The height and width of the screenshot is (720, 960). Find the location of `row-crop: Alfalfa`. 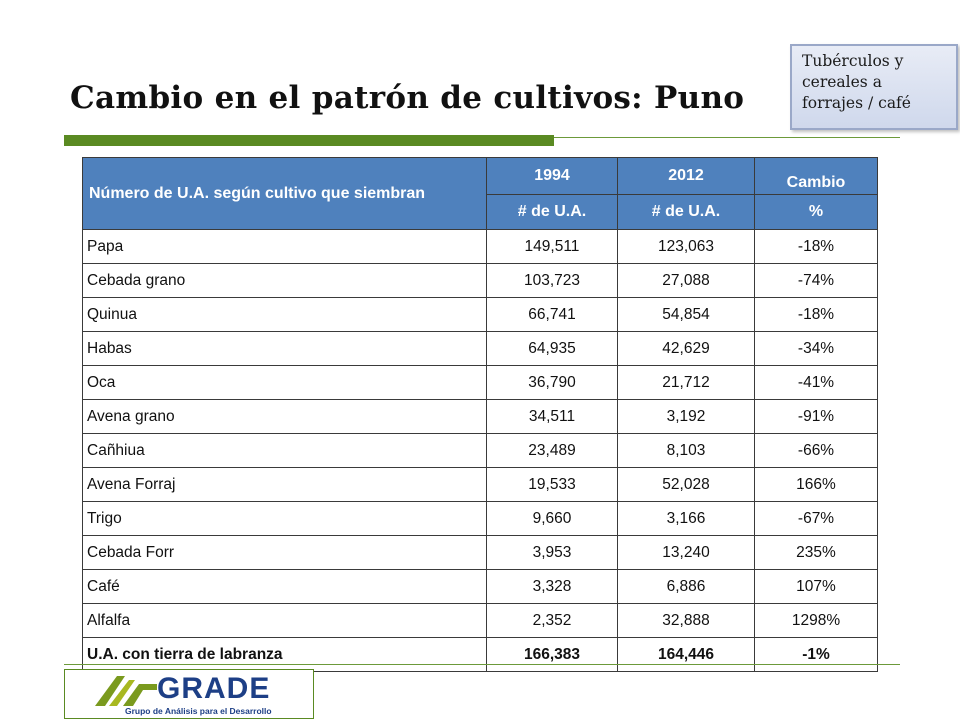

row-crop: Alfalfa is located at coordinates (284, 620).